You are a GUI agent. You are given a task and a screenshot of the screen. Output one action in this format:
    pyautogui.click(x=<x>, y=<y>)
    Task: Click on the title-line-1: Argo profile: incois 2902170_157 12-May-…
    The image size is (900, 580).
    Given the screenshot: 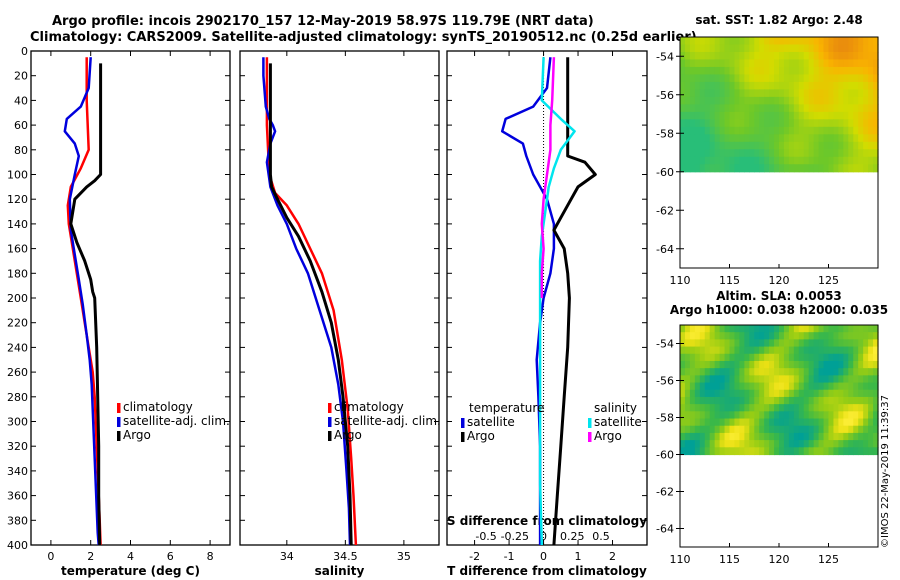 What is the action you would take?
    pyautogui.click(x=323, y=21)
    